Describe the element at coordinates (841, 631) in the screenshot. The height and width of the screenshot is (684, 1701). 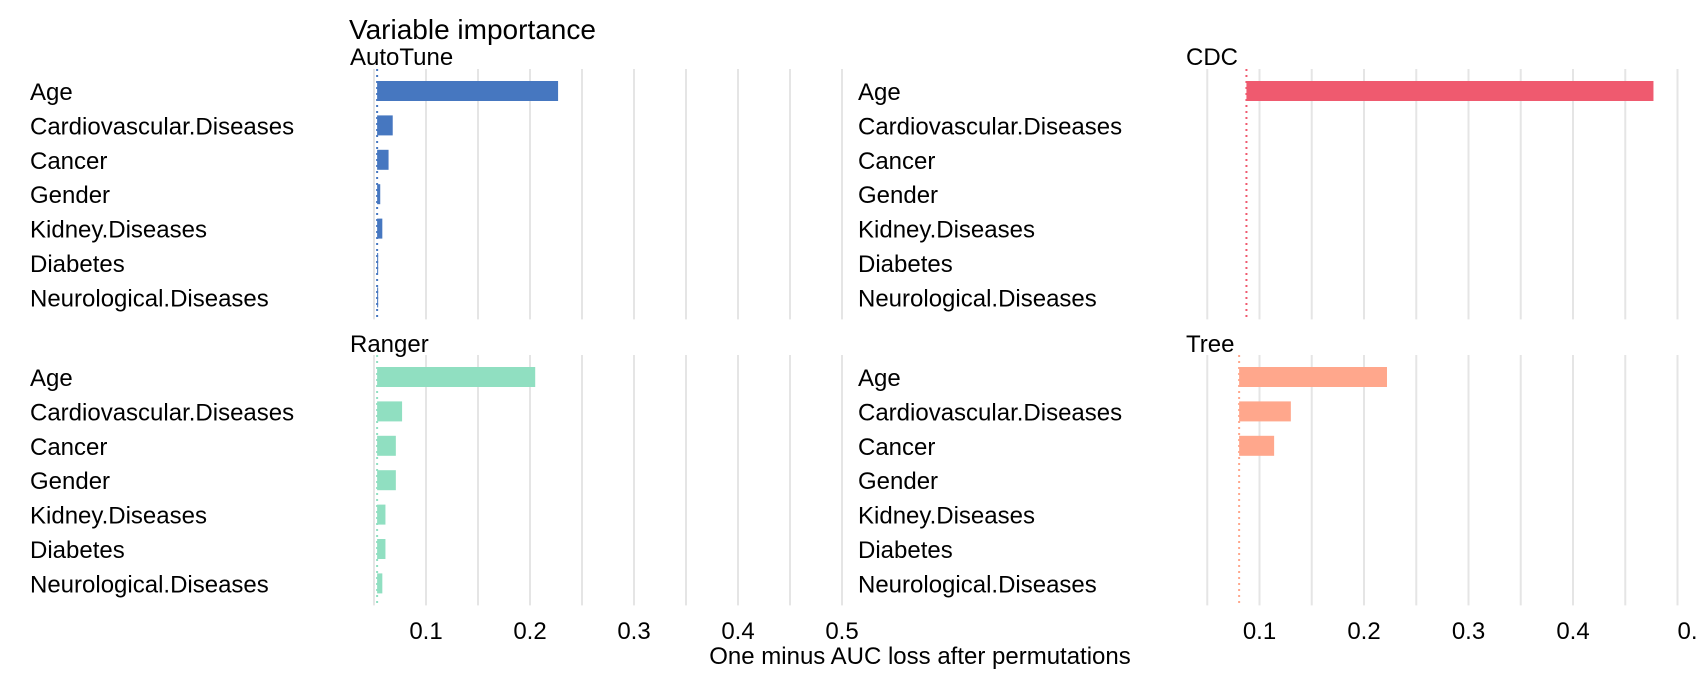
I see `x-tick-label: 0.5` at that location.